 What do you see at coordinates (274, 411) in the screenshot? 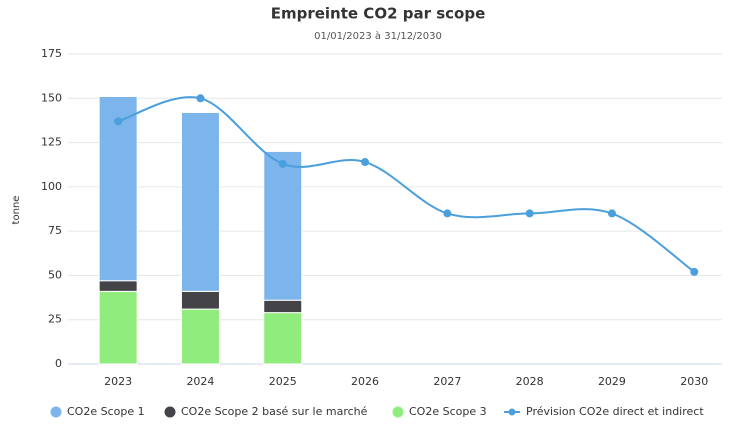
I see `legend-label: CO2e Scope 2 basé sur le marché` at bounding box center [274, 411].